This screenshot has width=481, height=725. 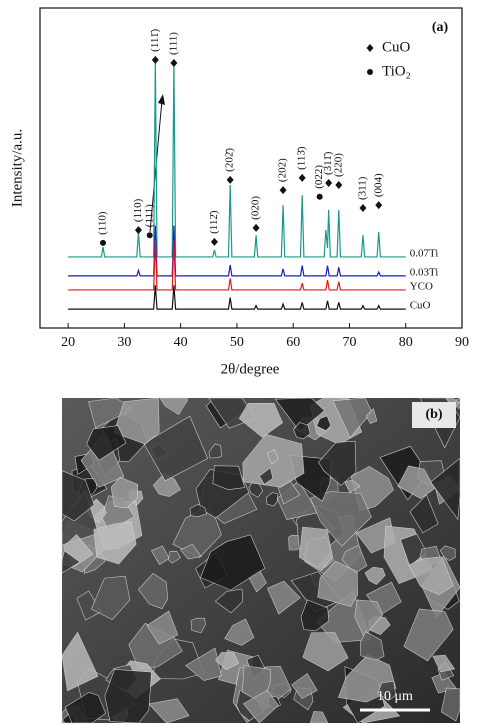 I want to click on x-tick-label: 20, so click(x=68, y=342).